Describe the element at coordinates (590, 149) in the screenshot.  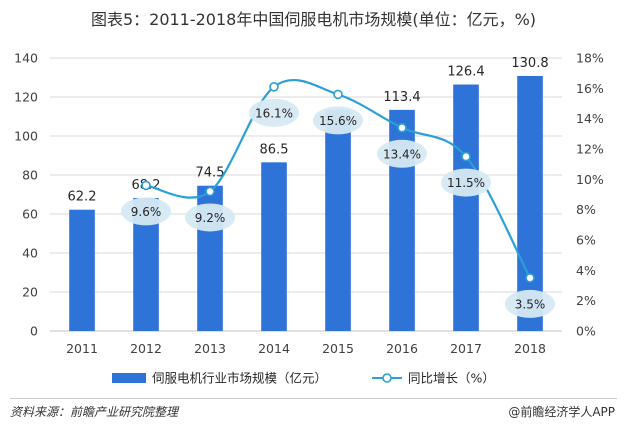
I see `right-tick-label: 12%` at that location.